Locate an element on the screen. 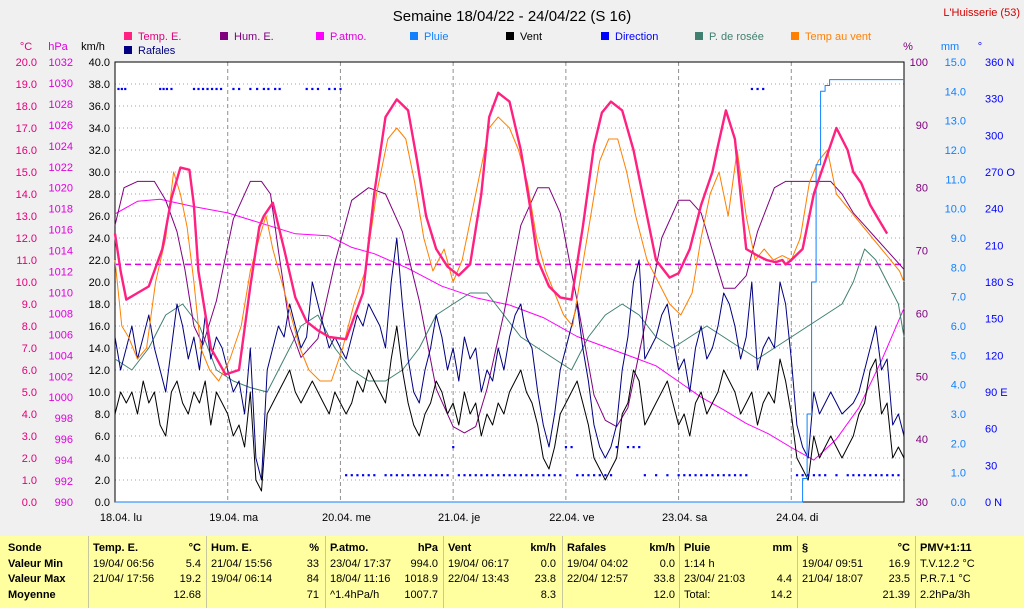 Image resolution: width=1024 pixels, height=608 pixels. press-axis-tick: 1022 is located at coordinates (61, 168).